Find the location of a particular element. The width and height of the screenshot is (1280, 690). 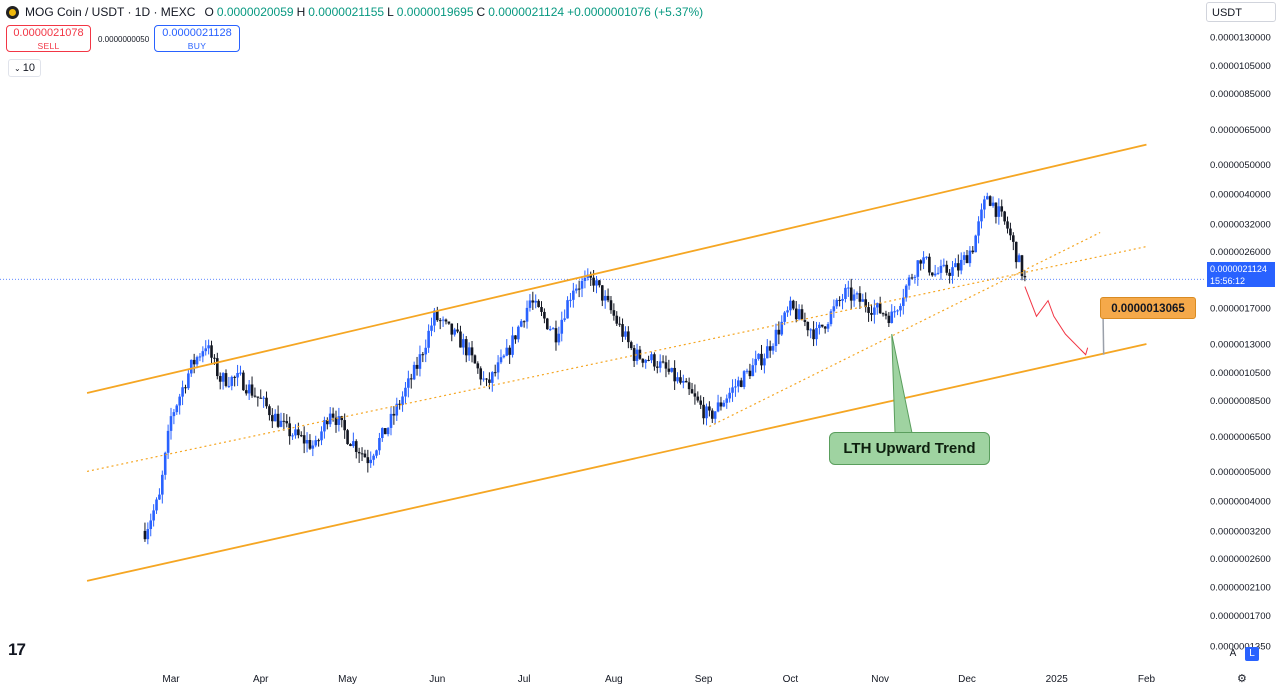

tradingview-logo-icon: 17 is located at coordinates (17, 649).